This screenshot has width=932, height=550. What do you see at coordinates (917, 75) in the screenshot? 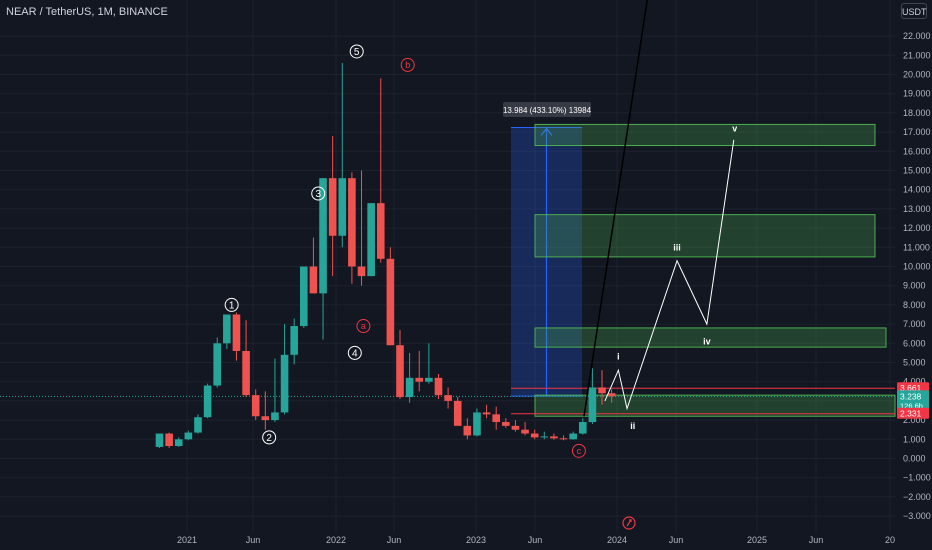
I see `y-tick-label: 20.000` at bounding box center [917, 75].